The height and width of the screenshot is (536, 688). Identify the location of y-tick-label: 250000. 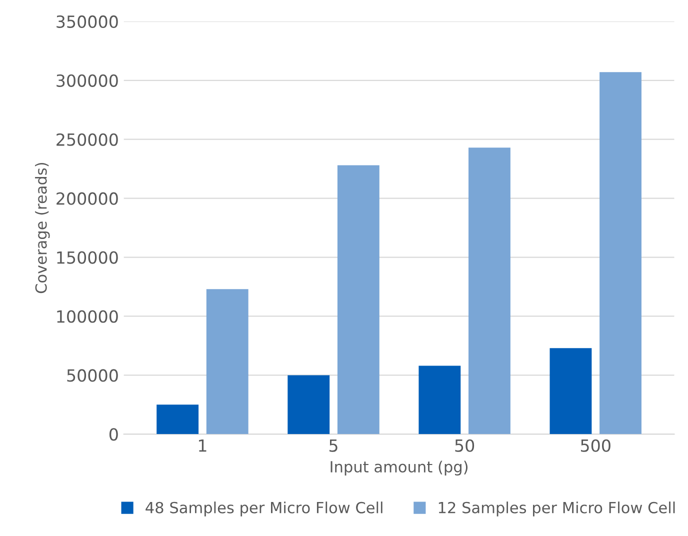
(87, 139).